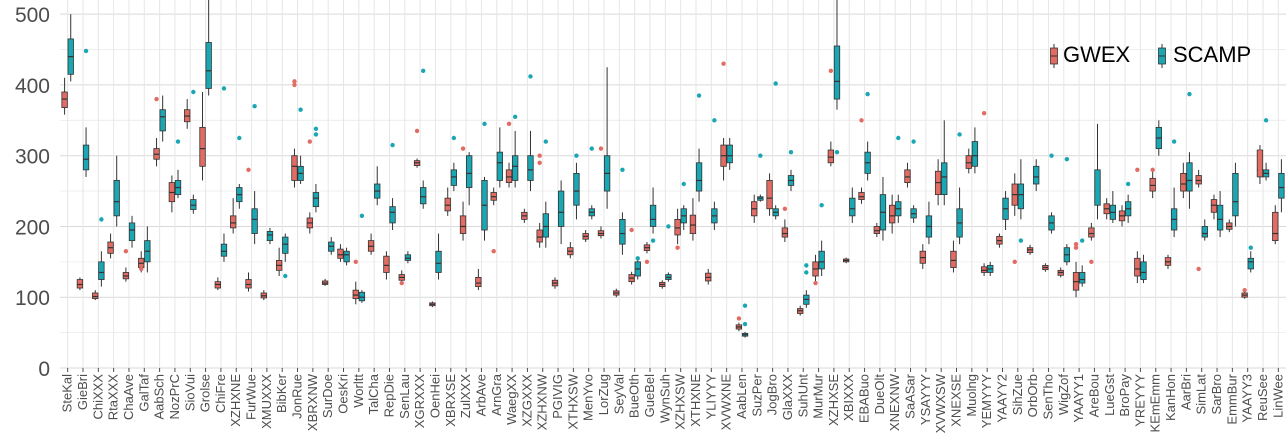 The height and width of the screenshot is (443, 1288). Describe the element at coordinates (545, 224) in the screenshot. I see `box-scamp-xzhxnw` at that location.